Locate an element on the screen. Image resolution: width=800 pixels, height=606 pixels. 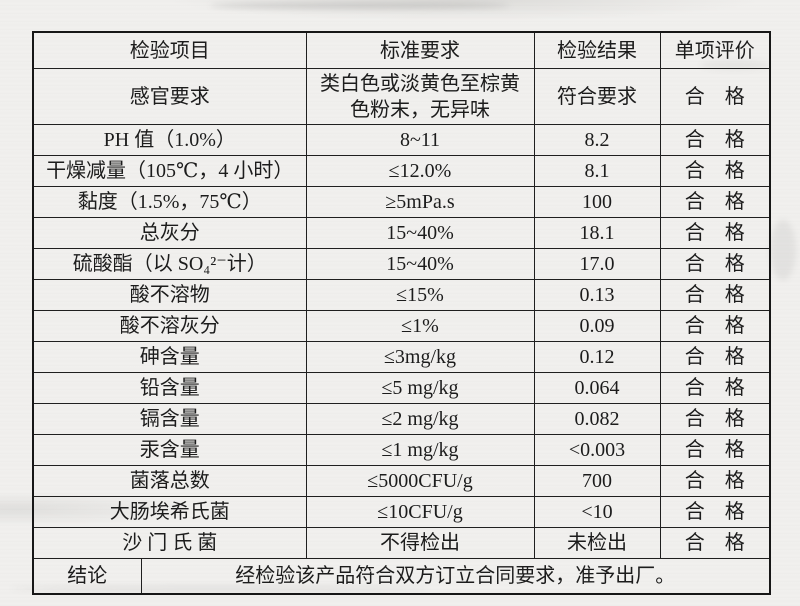
cell-item: 总灰分 is located at coordinates (169, 233).